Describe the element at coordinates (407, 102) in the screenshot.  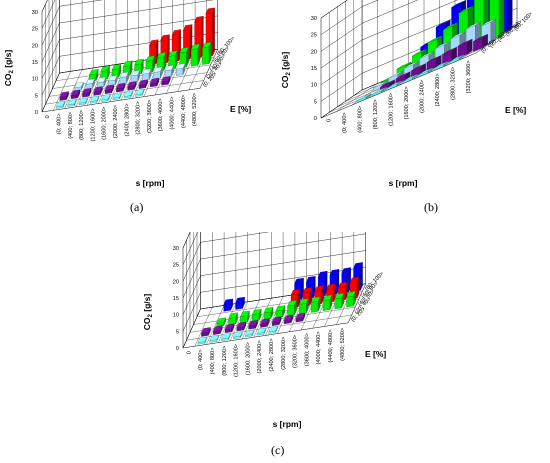
I see `chart-b-xtick-label: (1600; 2000>` at that location.